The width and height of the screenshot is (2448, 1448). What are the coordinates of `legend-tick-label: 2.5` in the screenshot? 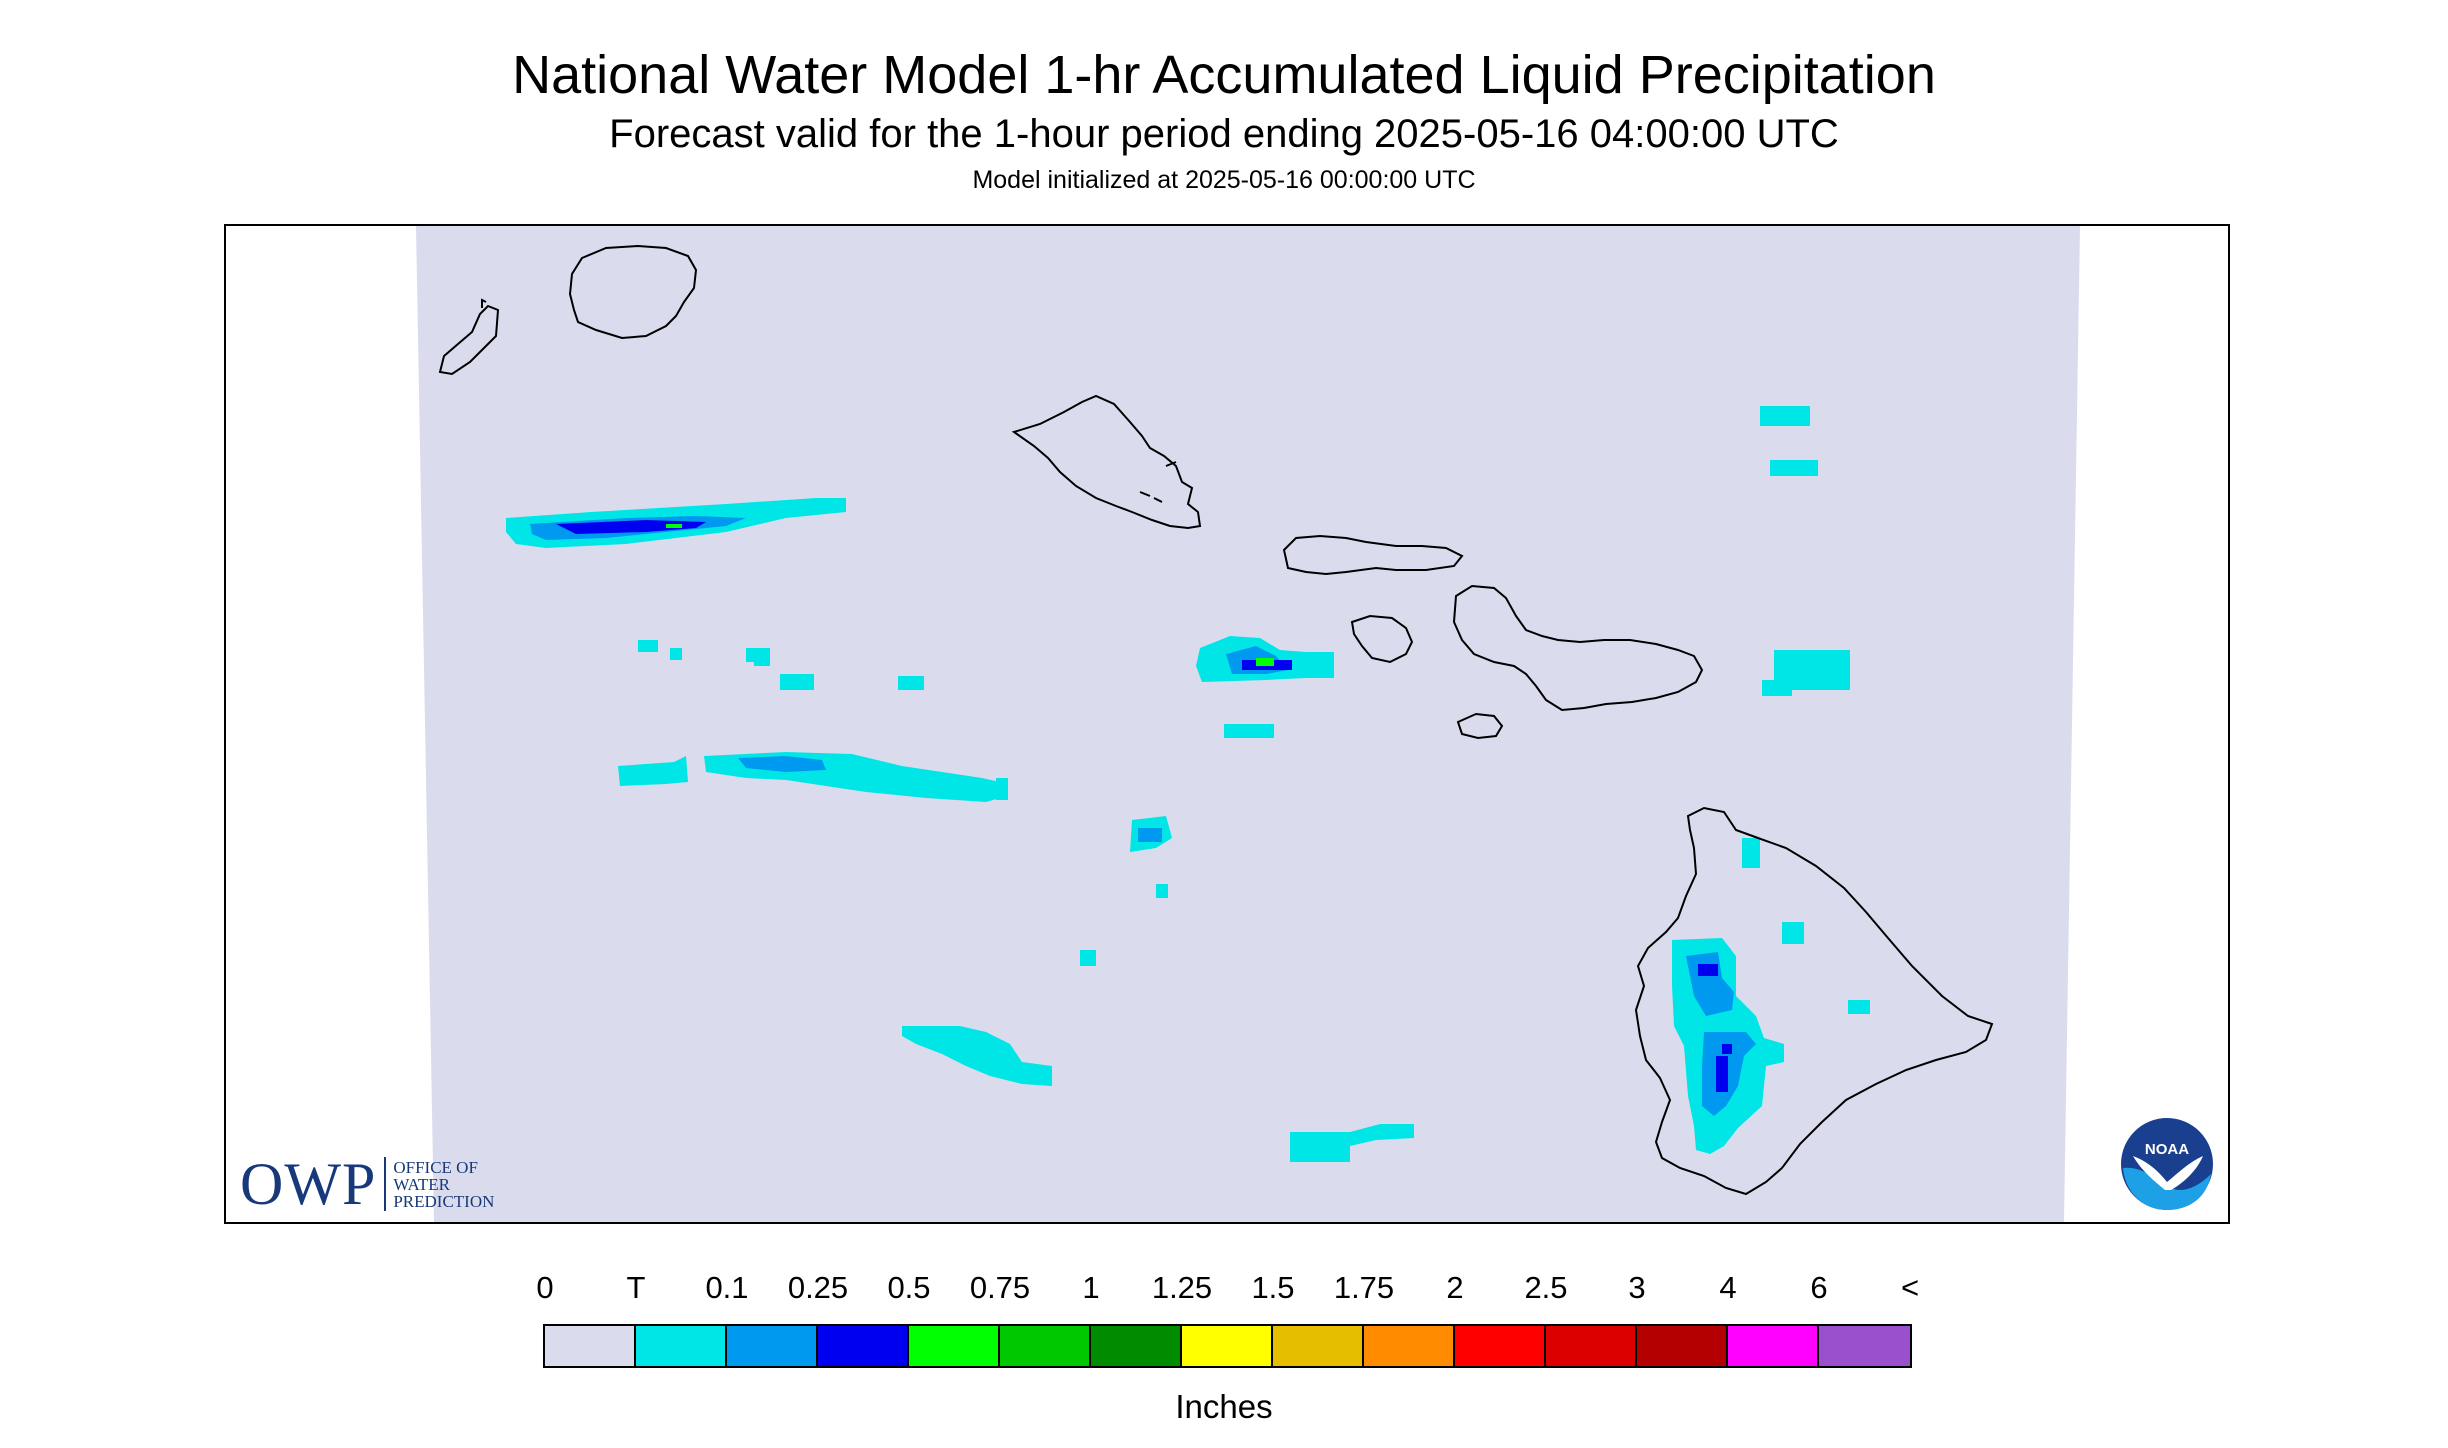 It's located at (1546, 1287).